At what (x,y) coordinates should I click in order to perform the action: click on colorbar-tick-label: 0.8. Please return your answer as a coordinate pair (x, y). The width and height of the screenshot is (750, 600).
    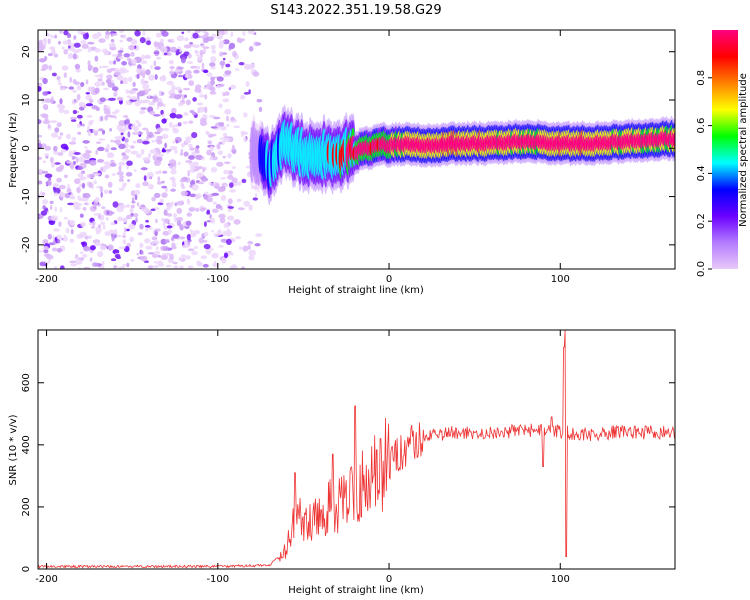
    Looking at the image, I should click on (701, 78).